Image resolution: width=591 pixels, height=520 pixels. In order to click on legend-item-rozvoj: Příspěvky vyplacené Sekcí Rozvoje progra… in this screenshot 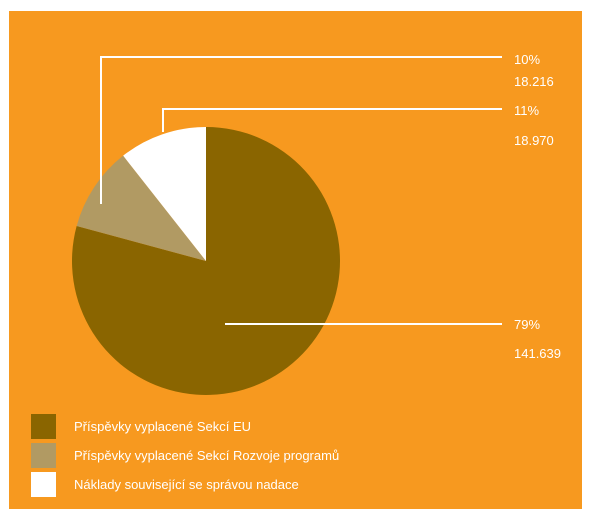, I will do `click(185, 455)`.